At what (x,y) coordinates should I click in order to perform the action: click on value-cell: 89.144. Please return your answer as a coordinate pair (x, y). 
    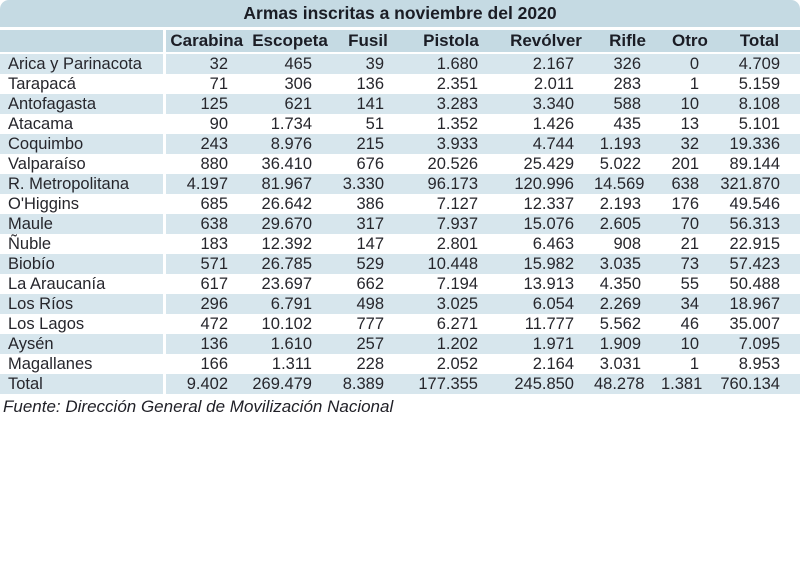
    Looking at the image, I should click on (754, 164).